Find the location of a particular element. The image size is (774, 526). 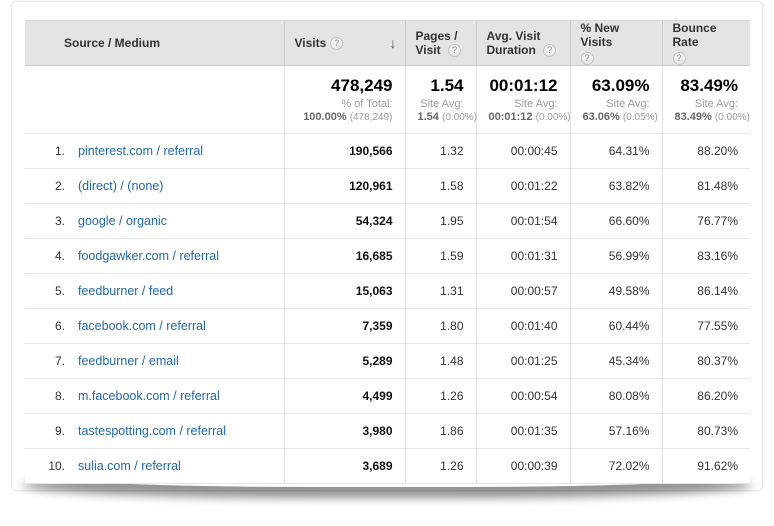

duration-cell: 00:00:39 is located at coordinates (522, 466).